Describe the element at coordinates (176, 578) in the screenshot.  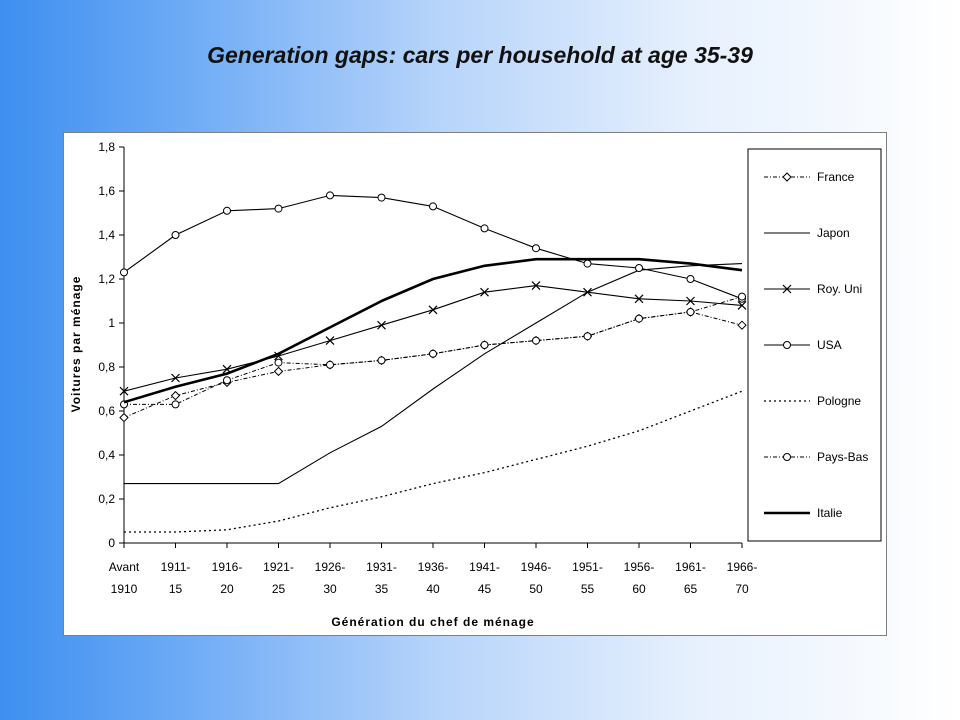
I see `x-tick-label: 1911-15` at that location.